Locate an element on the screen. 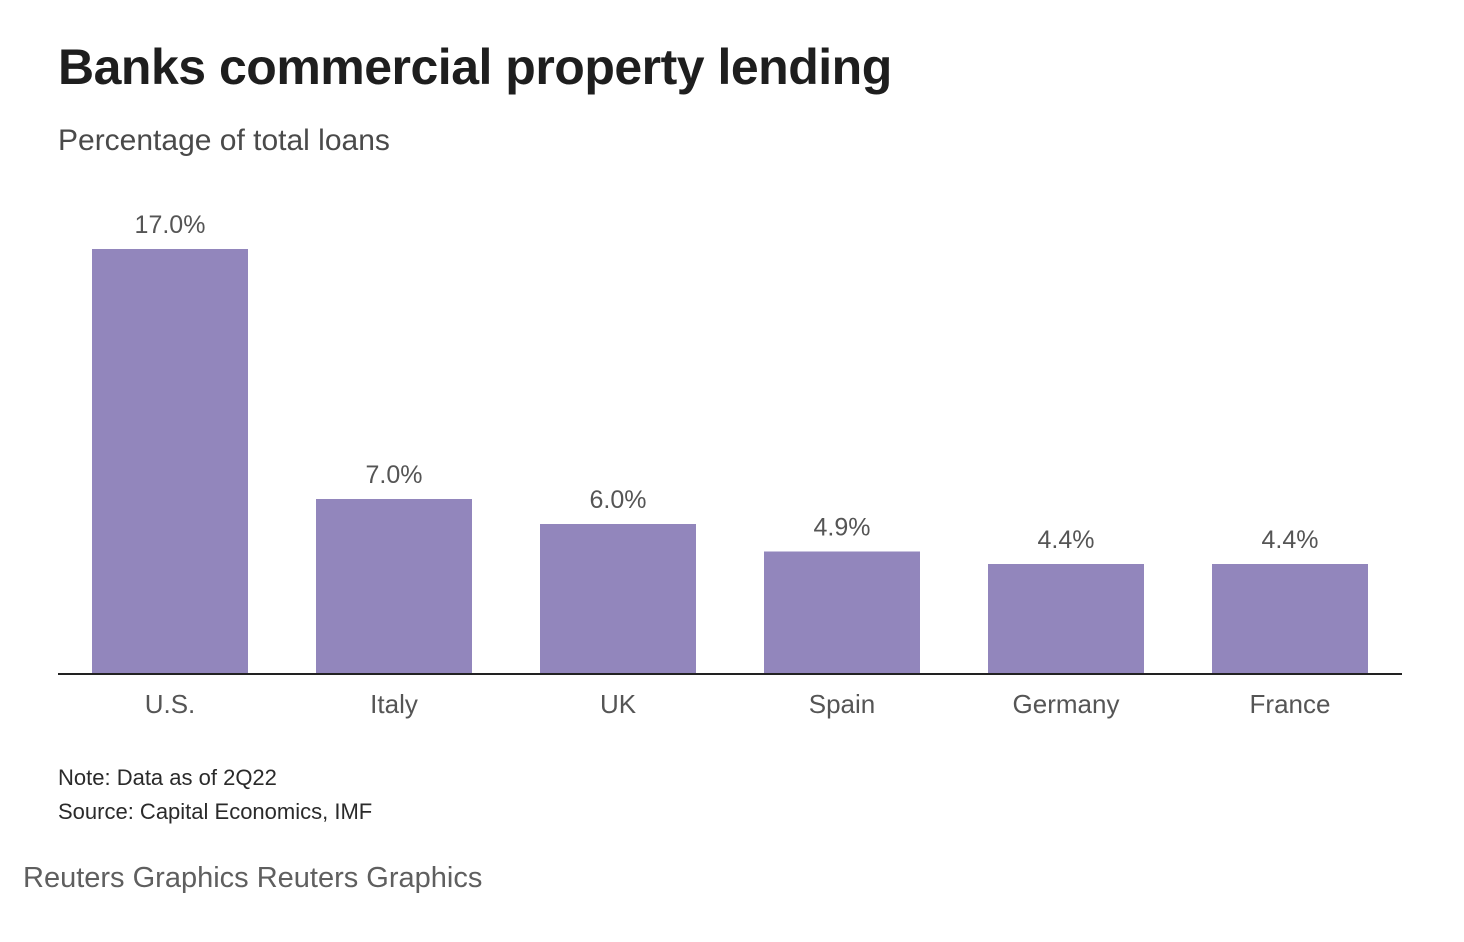 The height and width of the screenshot is (942, 1464). chart-credit: Reuters Graphics Reuters Graphics is located at coordinates (253, 878).